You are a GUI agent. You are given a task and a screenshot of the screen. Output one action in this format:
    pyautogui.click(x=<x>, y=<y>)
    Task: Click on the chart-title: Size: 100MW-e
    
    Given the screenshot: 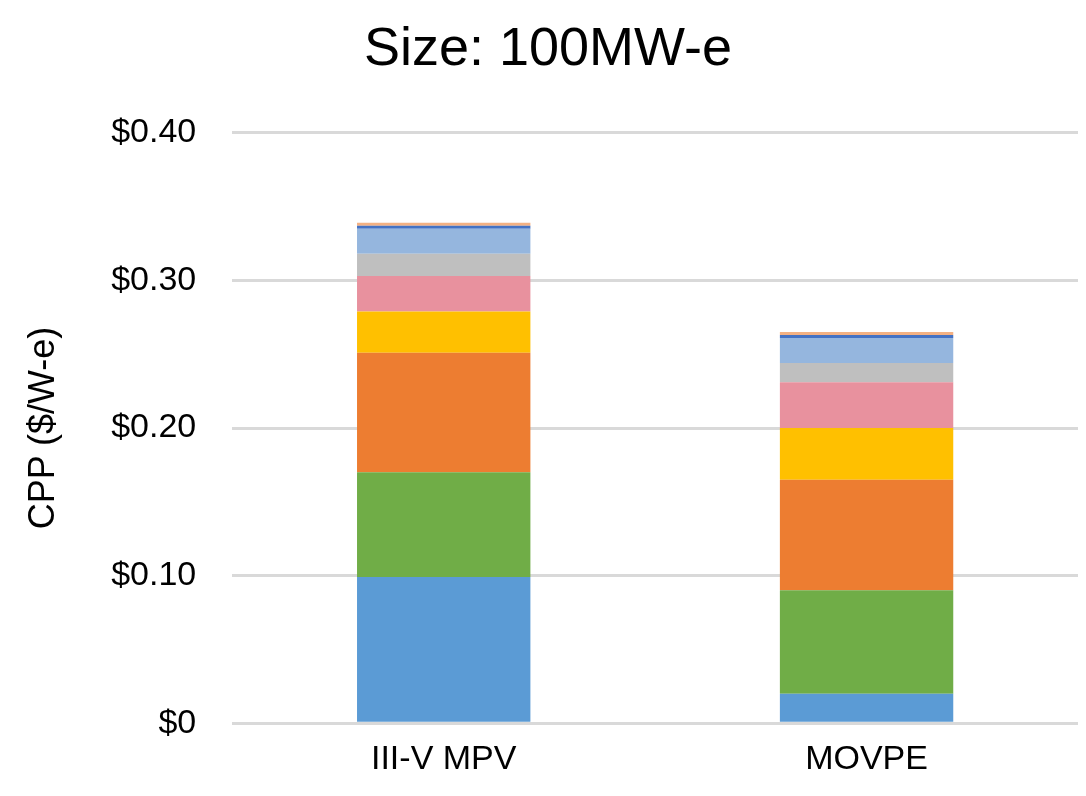 What is the action you would take?
    pyautogui.click(x=548, y=46)
    